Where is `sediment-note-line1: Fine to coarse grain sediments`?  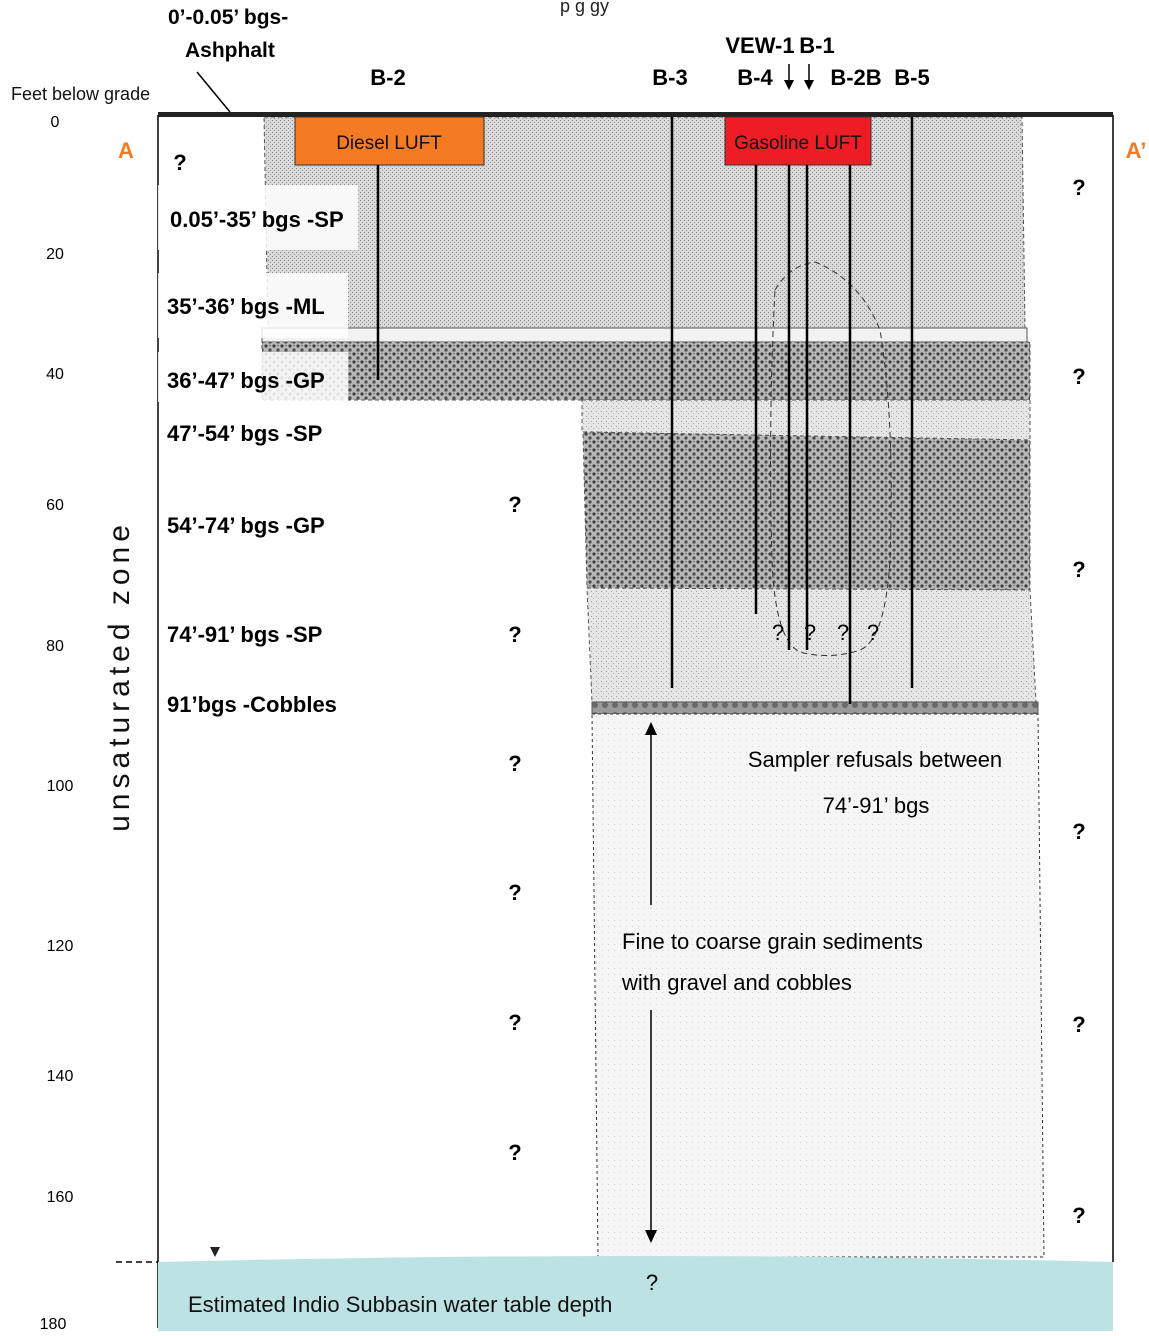 sediment-note-line1: Fine to coarse grain sediments is located at coordinates (772, 941).